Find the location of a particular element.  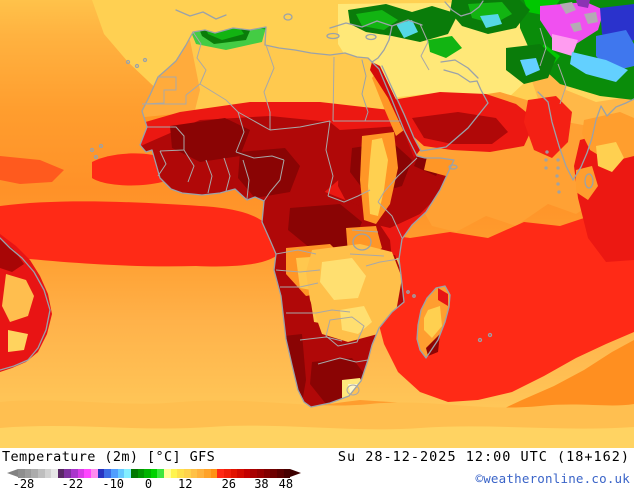

canary-islands is located at coordinates (136, 63).